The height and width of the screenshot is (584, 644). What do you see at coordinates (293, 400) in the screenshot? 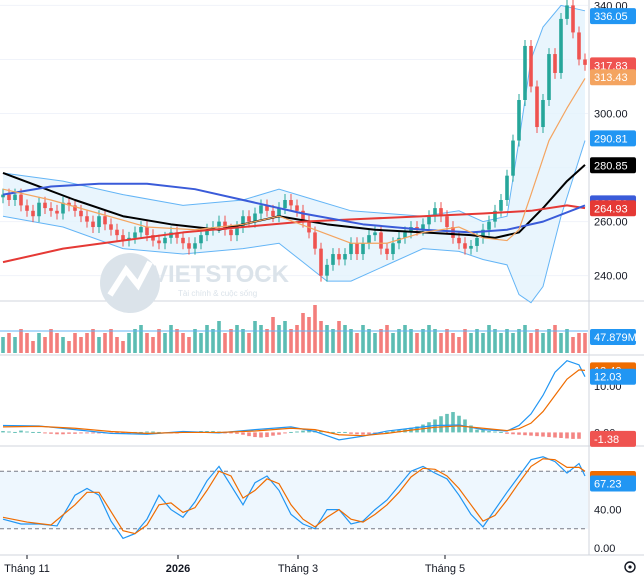
I see `macd-panel` at bounding box center [293, 400].